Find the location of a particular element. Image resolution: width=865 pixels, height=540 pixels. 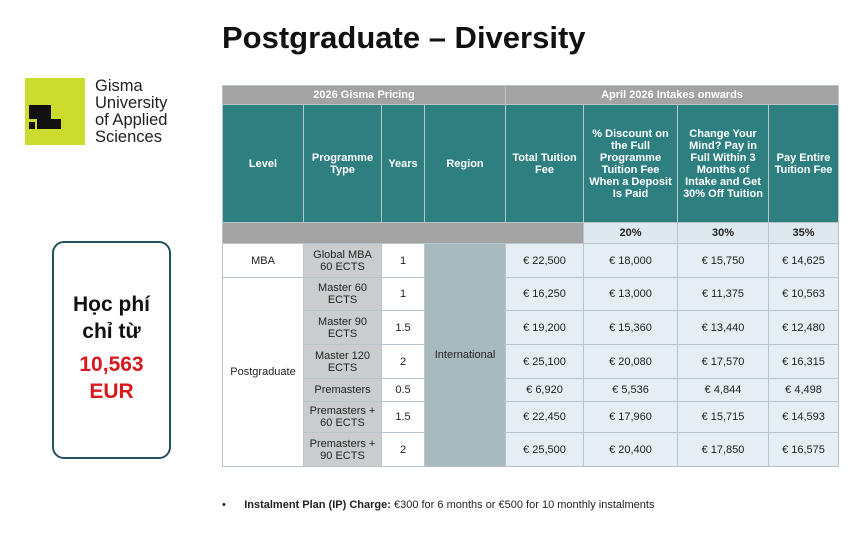

price-cell: € 17,570 is located at coordinates (723, 361).